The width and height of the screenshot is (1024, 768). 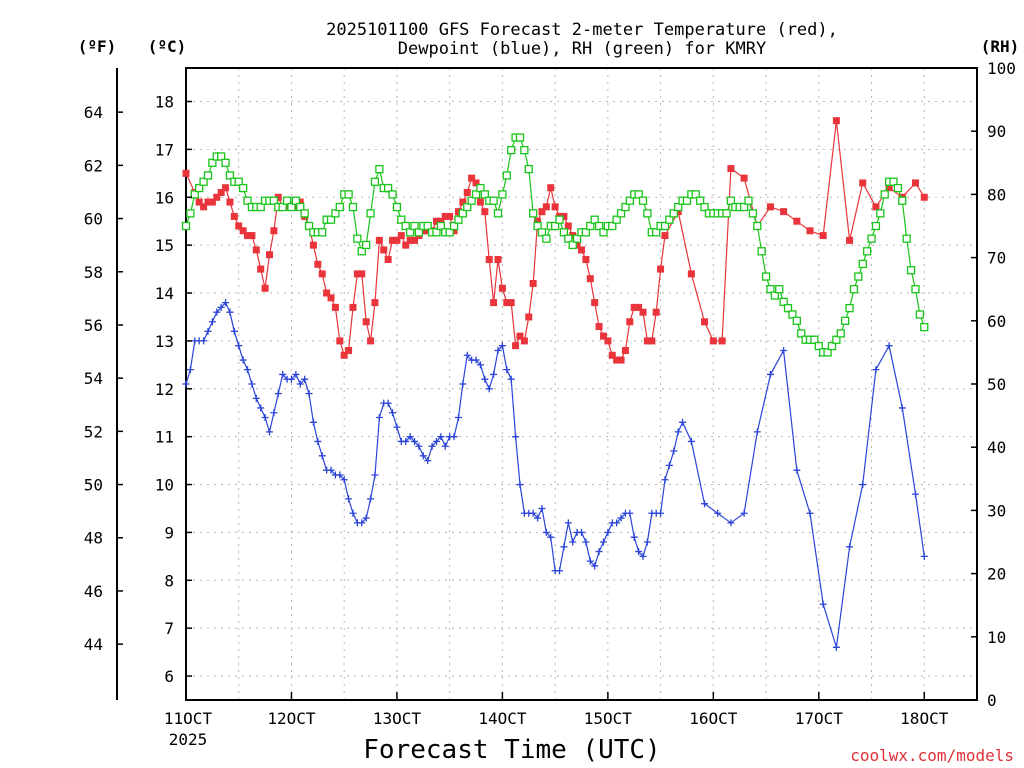 What do you see at coordinates (1000, 46) in the screenshot?
I see `rh-unit-label: (RH)` at bounding box center [1000, 46].